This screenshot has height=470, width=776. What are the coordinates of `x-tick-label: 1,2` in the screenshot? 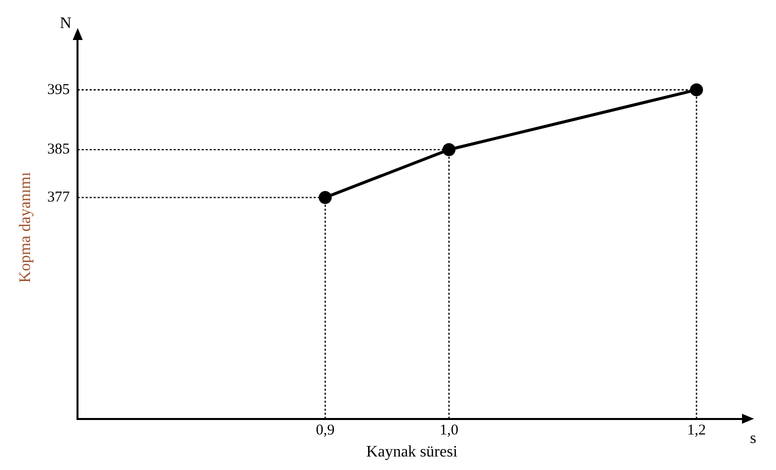 It's located at (696, 430).